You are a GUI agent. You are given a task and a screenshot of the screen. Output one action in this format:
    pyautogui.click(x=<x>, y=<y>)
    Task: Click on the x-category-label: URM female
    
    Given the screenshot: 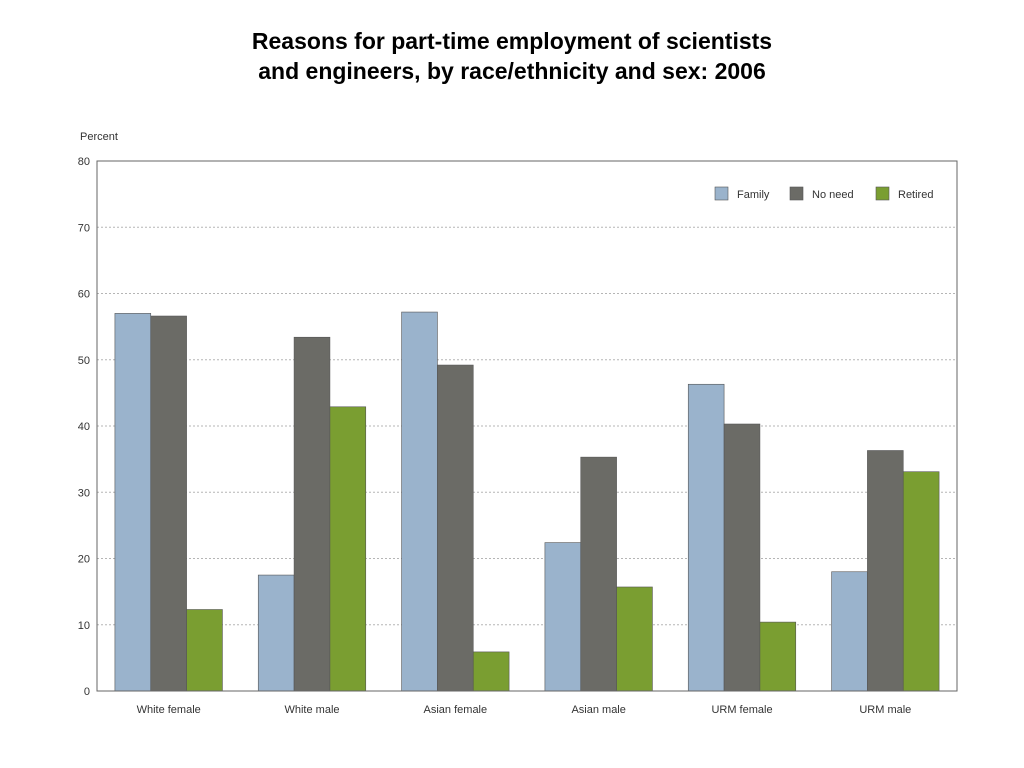 What is the action you would take?
    pyautogui.click(x=741, y=710)
    